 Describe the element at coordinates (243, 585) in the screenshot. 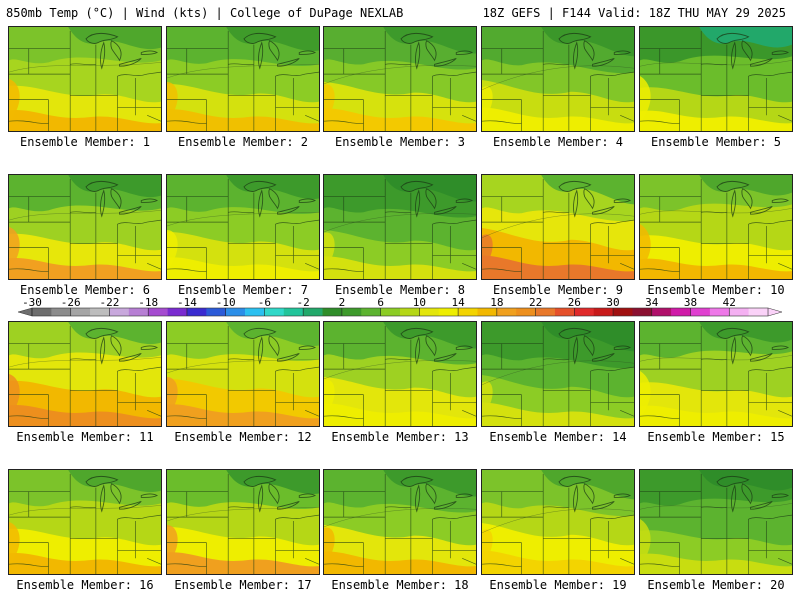

I see `ensemble-member-label: Ensemble Member: 17` at that location.